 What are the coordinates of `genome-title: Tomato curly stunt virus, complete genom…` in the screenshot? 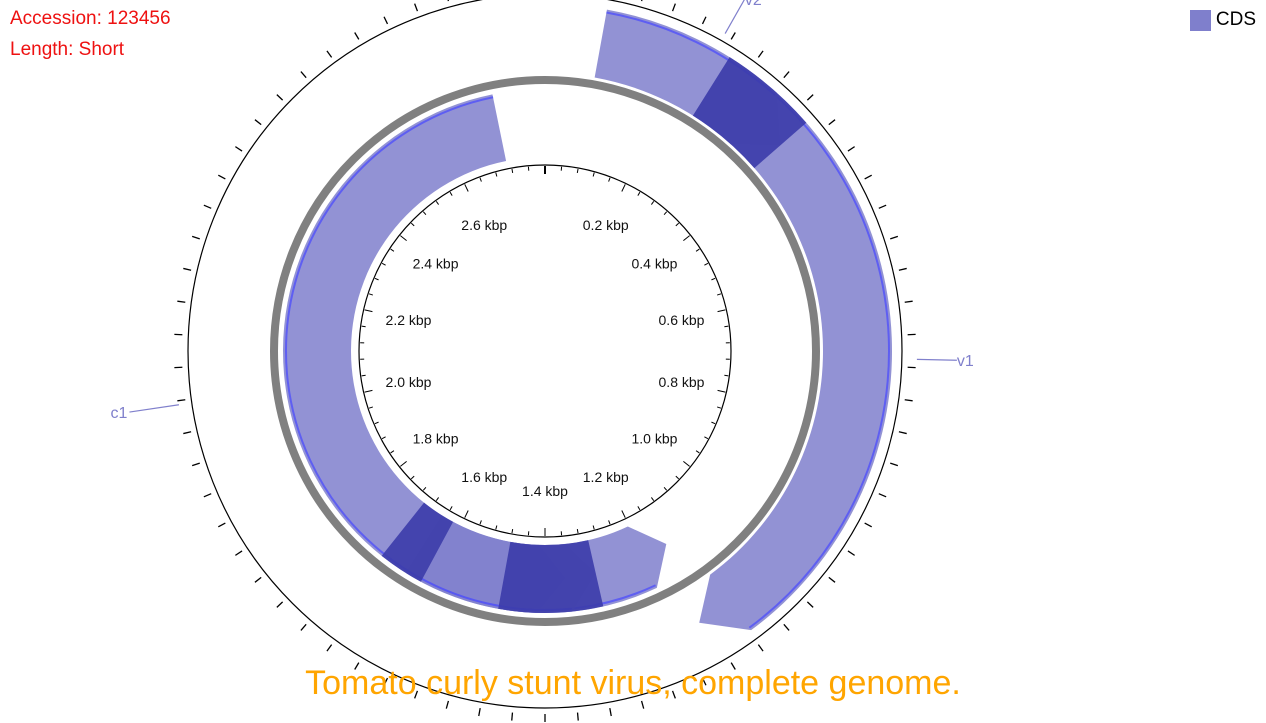 It's located at (633, 683).